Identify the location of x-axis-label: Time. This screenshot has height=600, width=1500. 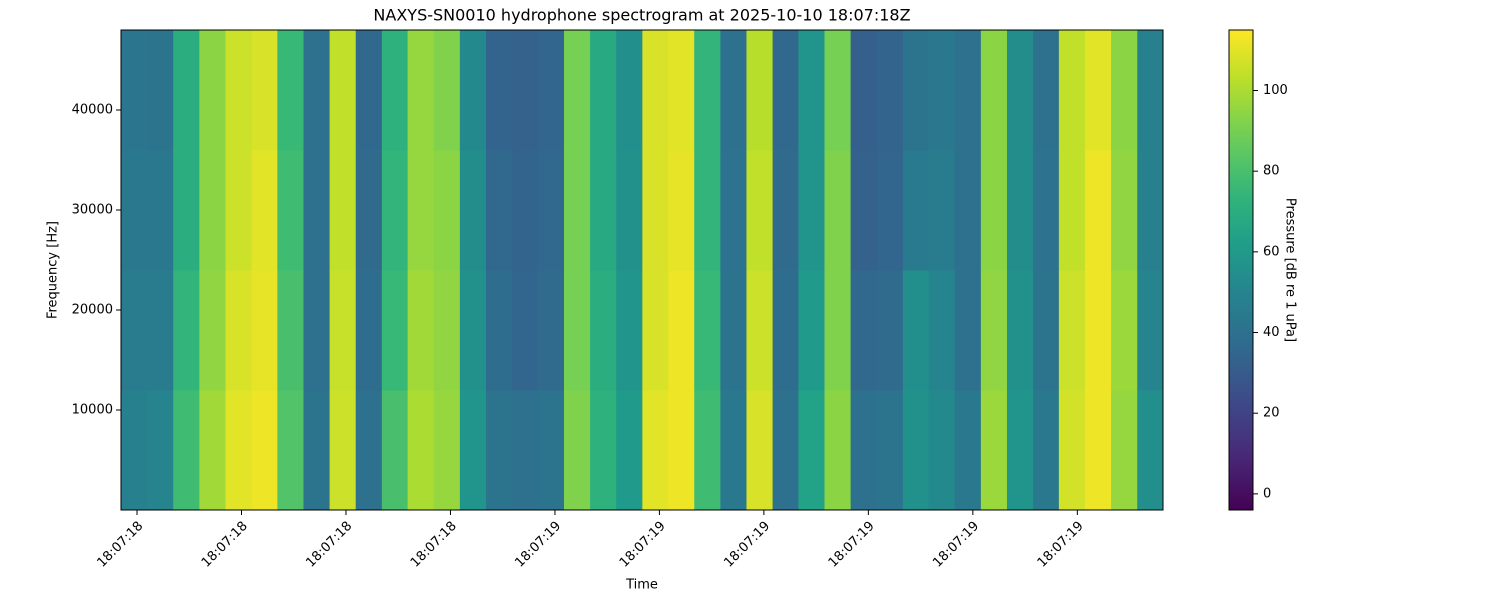
(641, 585).